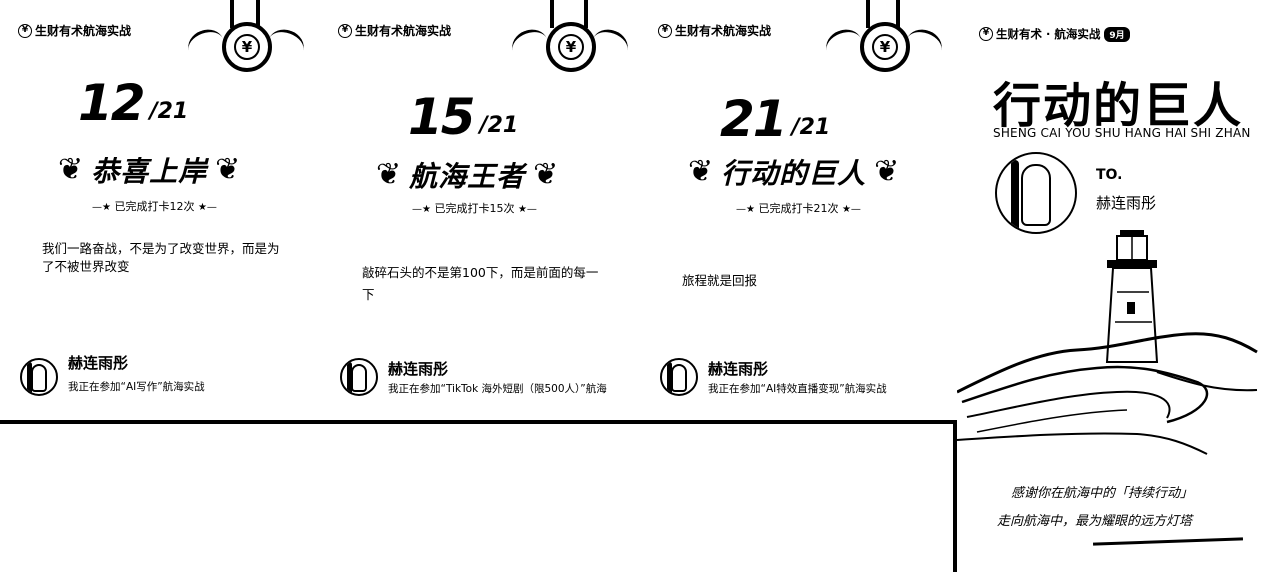 This screenshot has height=572, width=1280. I want to click on user-status: 我正在参加“TikTok 海外短剧（限500人）”航海, so click(497, 389).